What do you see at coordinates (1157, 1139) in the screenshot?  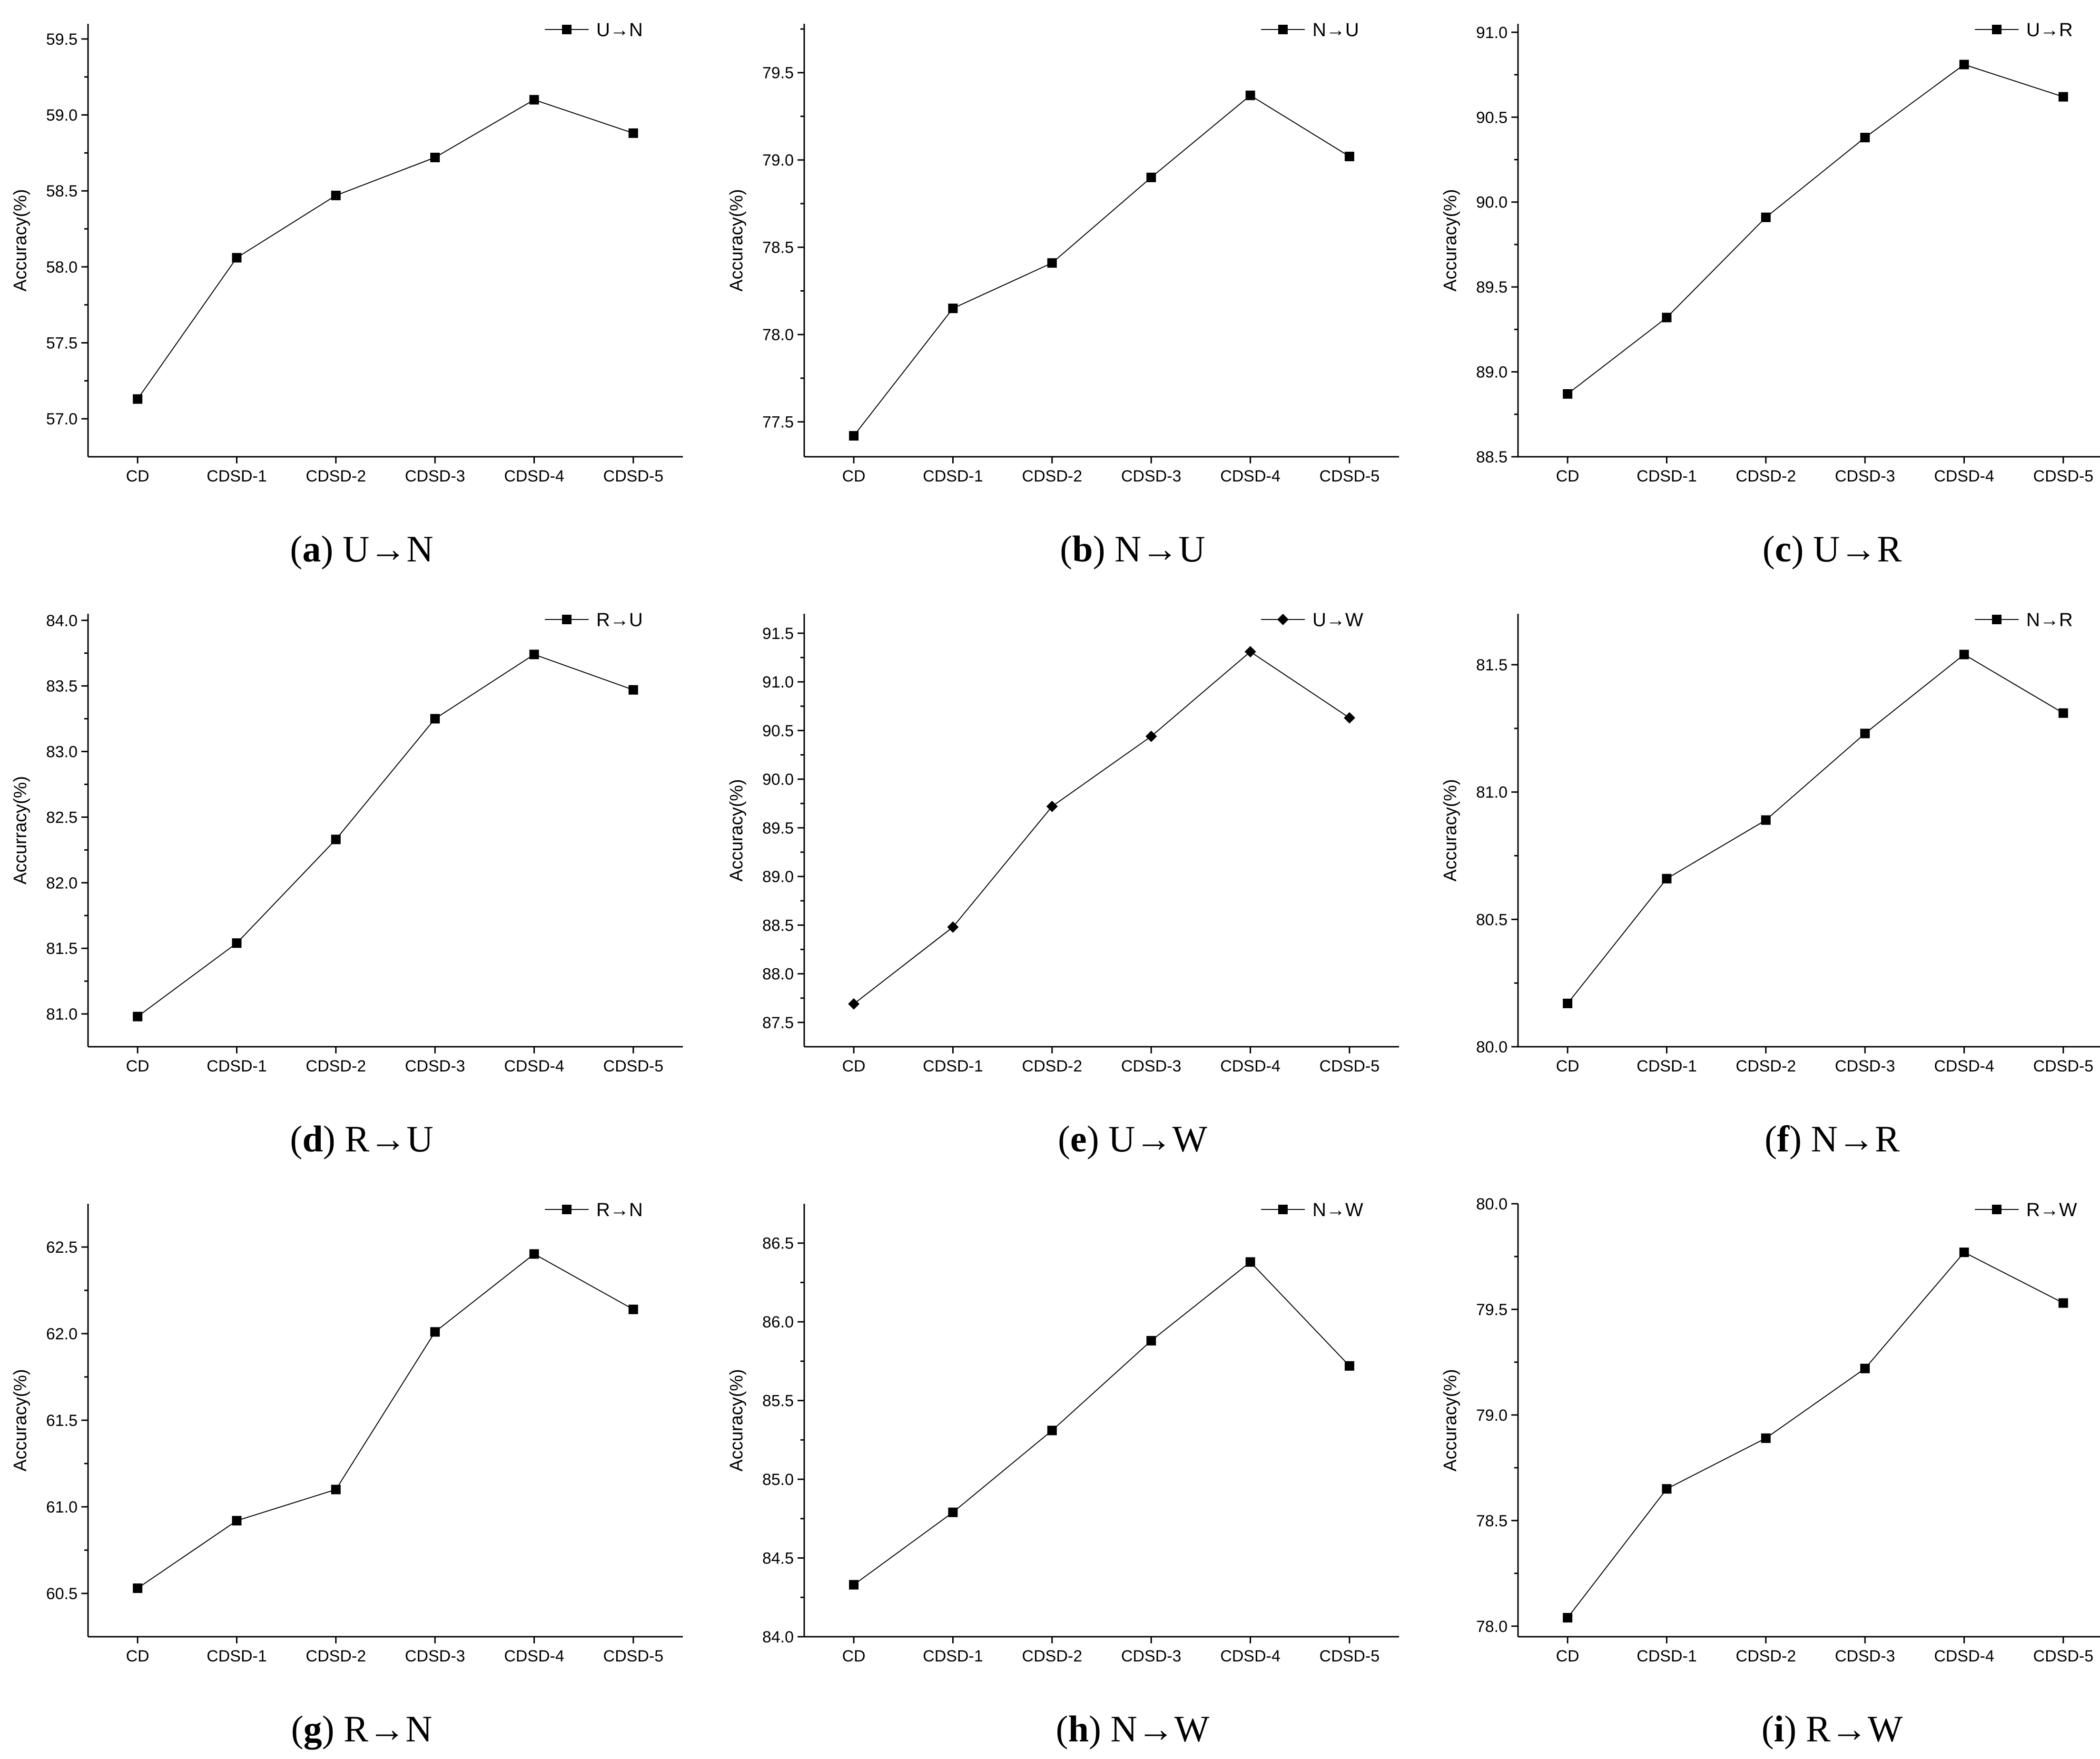 I see `caption-text: U→W` at bounding box center [1157, 1139].